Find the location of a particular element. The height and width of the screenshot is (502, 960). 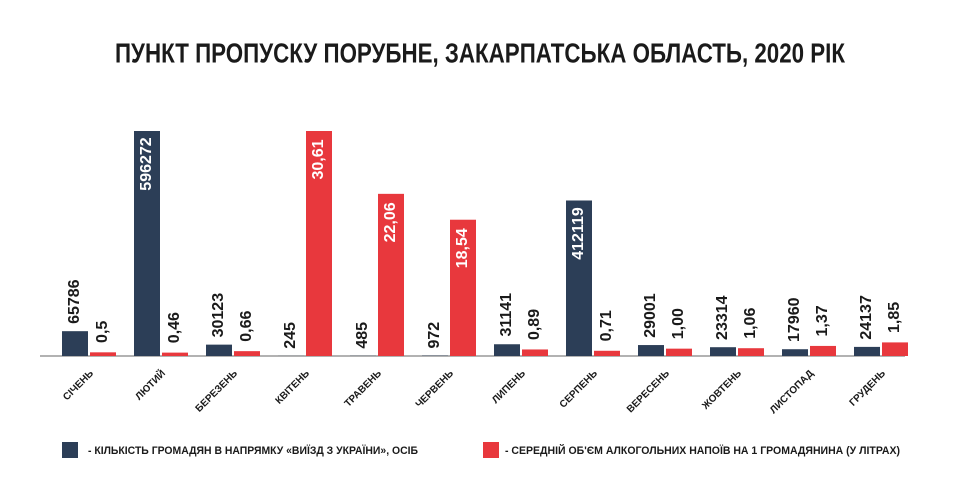

value-label: 23314 is located at coordinates (722, 317).